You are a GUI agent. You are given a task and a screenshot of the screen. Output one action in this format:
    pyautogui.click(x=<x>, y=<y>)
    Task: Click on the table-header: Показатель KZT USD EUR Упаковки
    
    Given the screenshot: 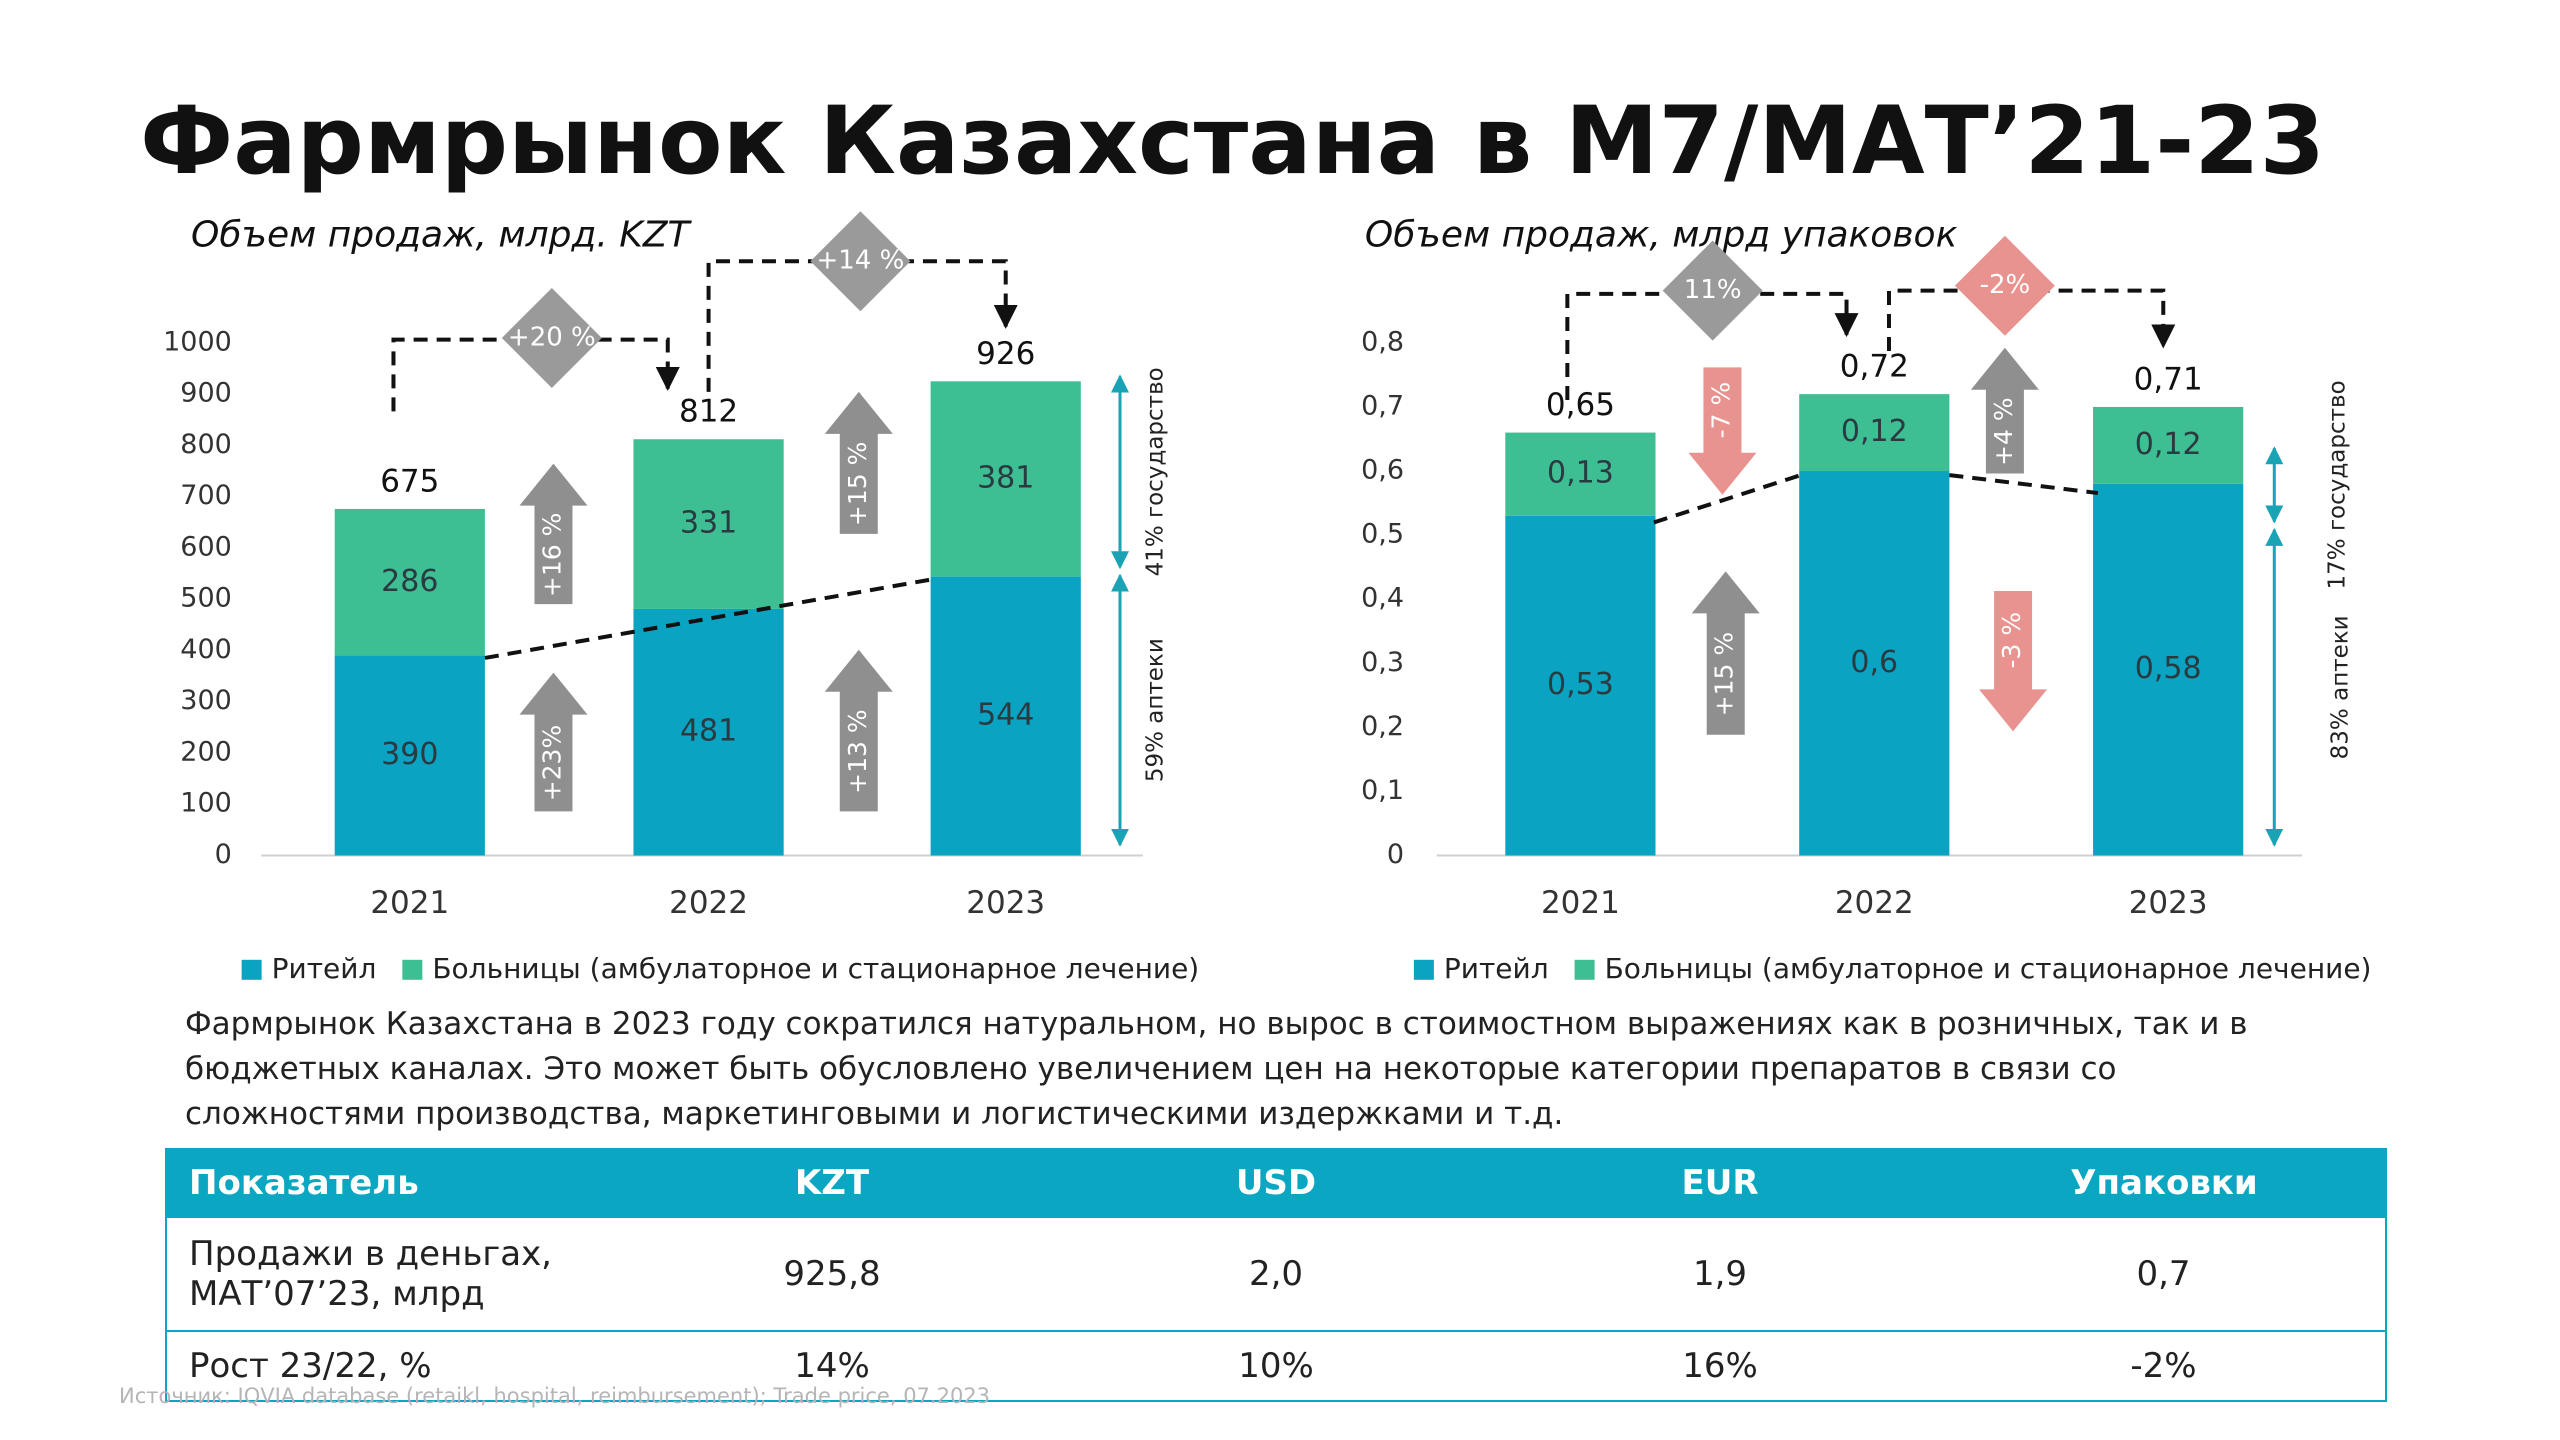 What is the action you would take?
    pyautogui.click(x=1276, y=1183)
    